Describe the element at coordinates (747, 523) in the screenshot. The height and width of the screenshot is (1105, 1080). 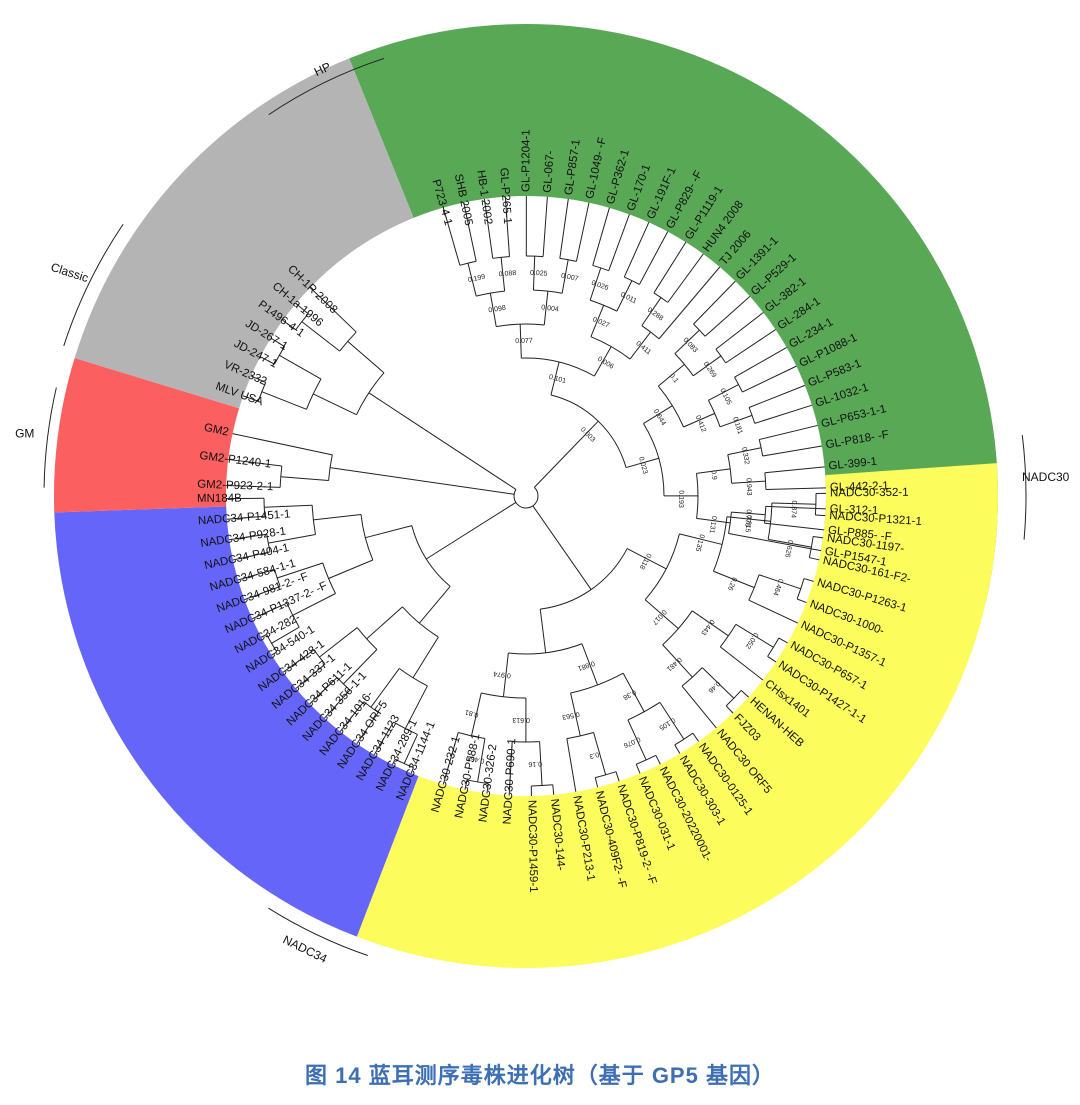
I see `bootstrap-value: 0.815` at that location.